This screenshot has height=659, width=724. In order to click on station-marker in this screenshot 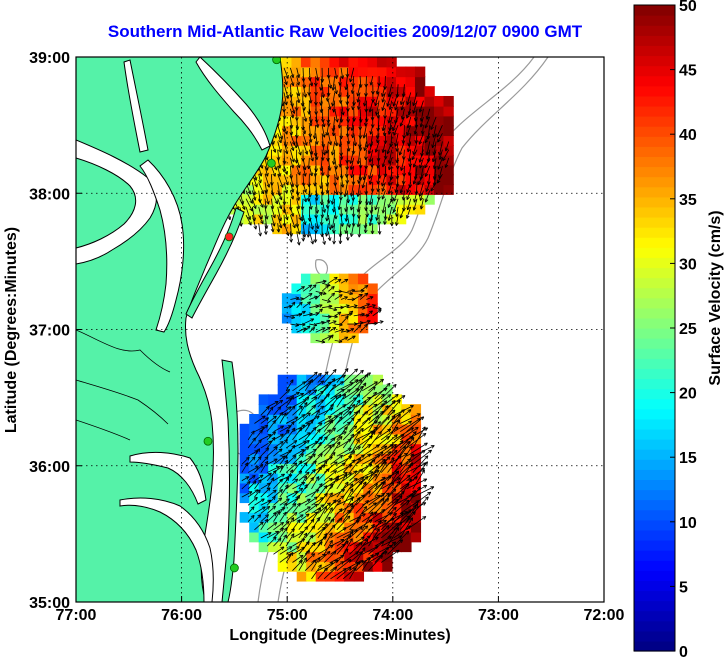, I will do `click(271, 163)`.